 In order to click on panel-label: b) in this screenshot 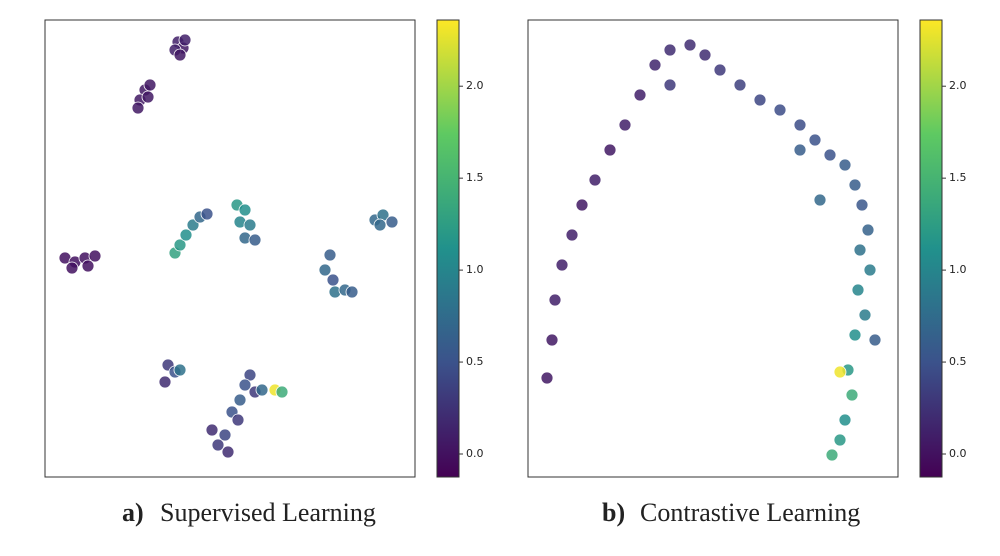, I will do `click(613, 512)`.